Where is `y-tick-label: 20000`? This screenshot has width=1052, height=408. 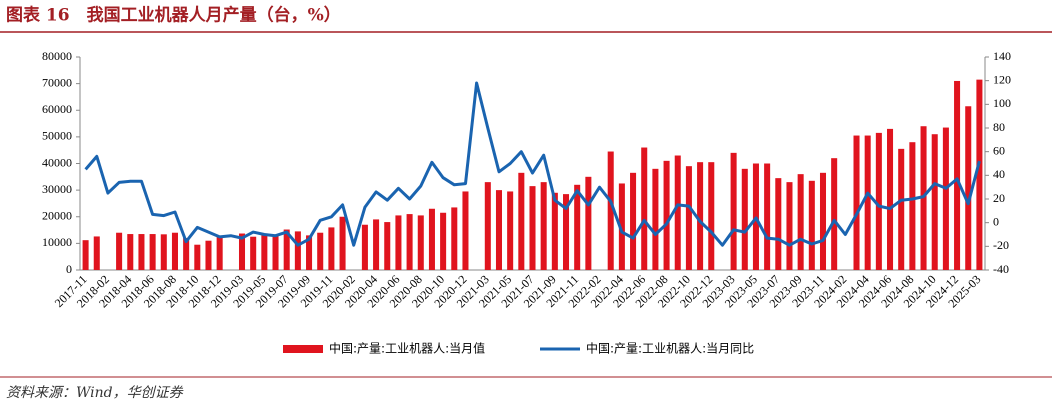
y-tick-label: 20000 is located at coordinates (57, 216).